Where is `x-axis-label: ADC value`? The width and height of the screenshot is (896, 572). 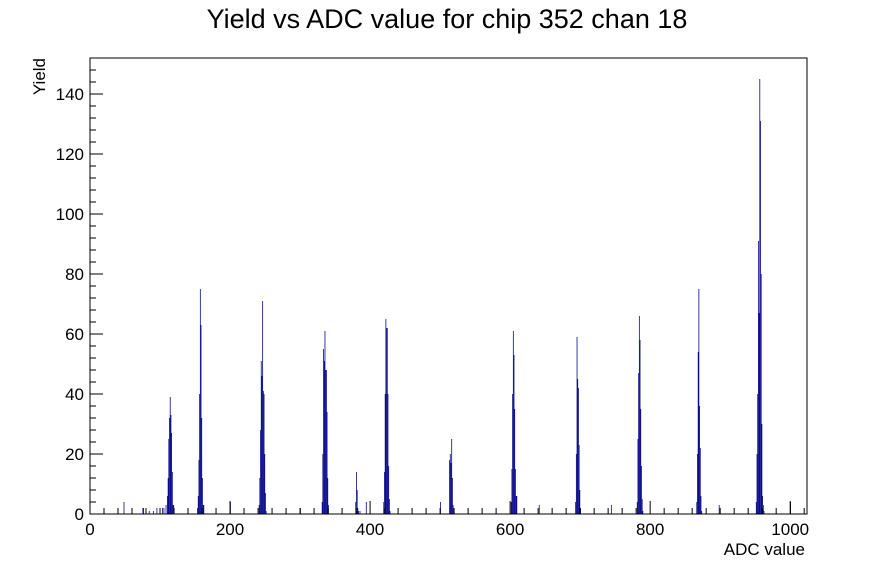
x-axis-label: ADC value is located at coordinates (764, 549).